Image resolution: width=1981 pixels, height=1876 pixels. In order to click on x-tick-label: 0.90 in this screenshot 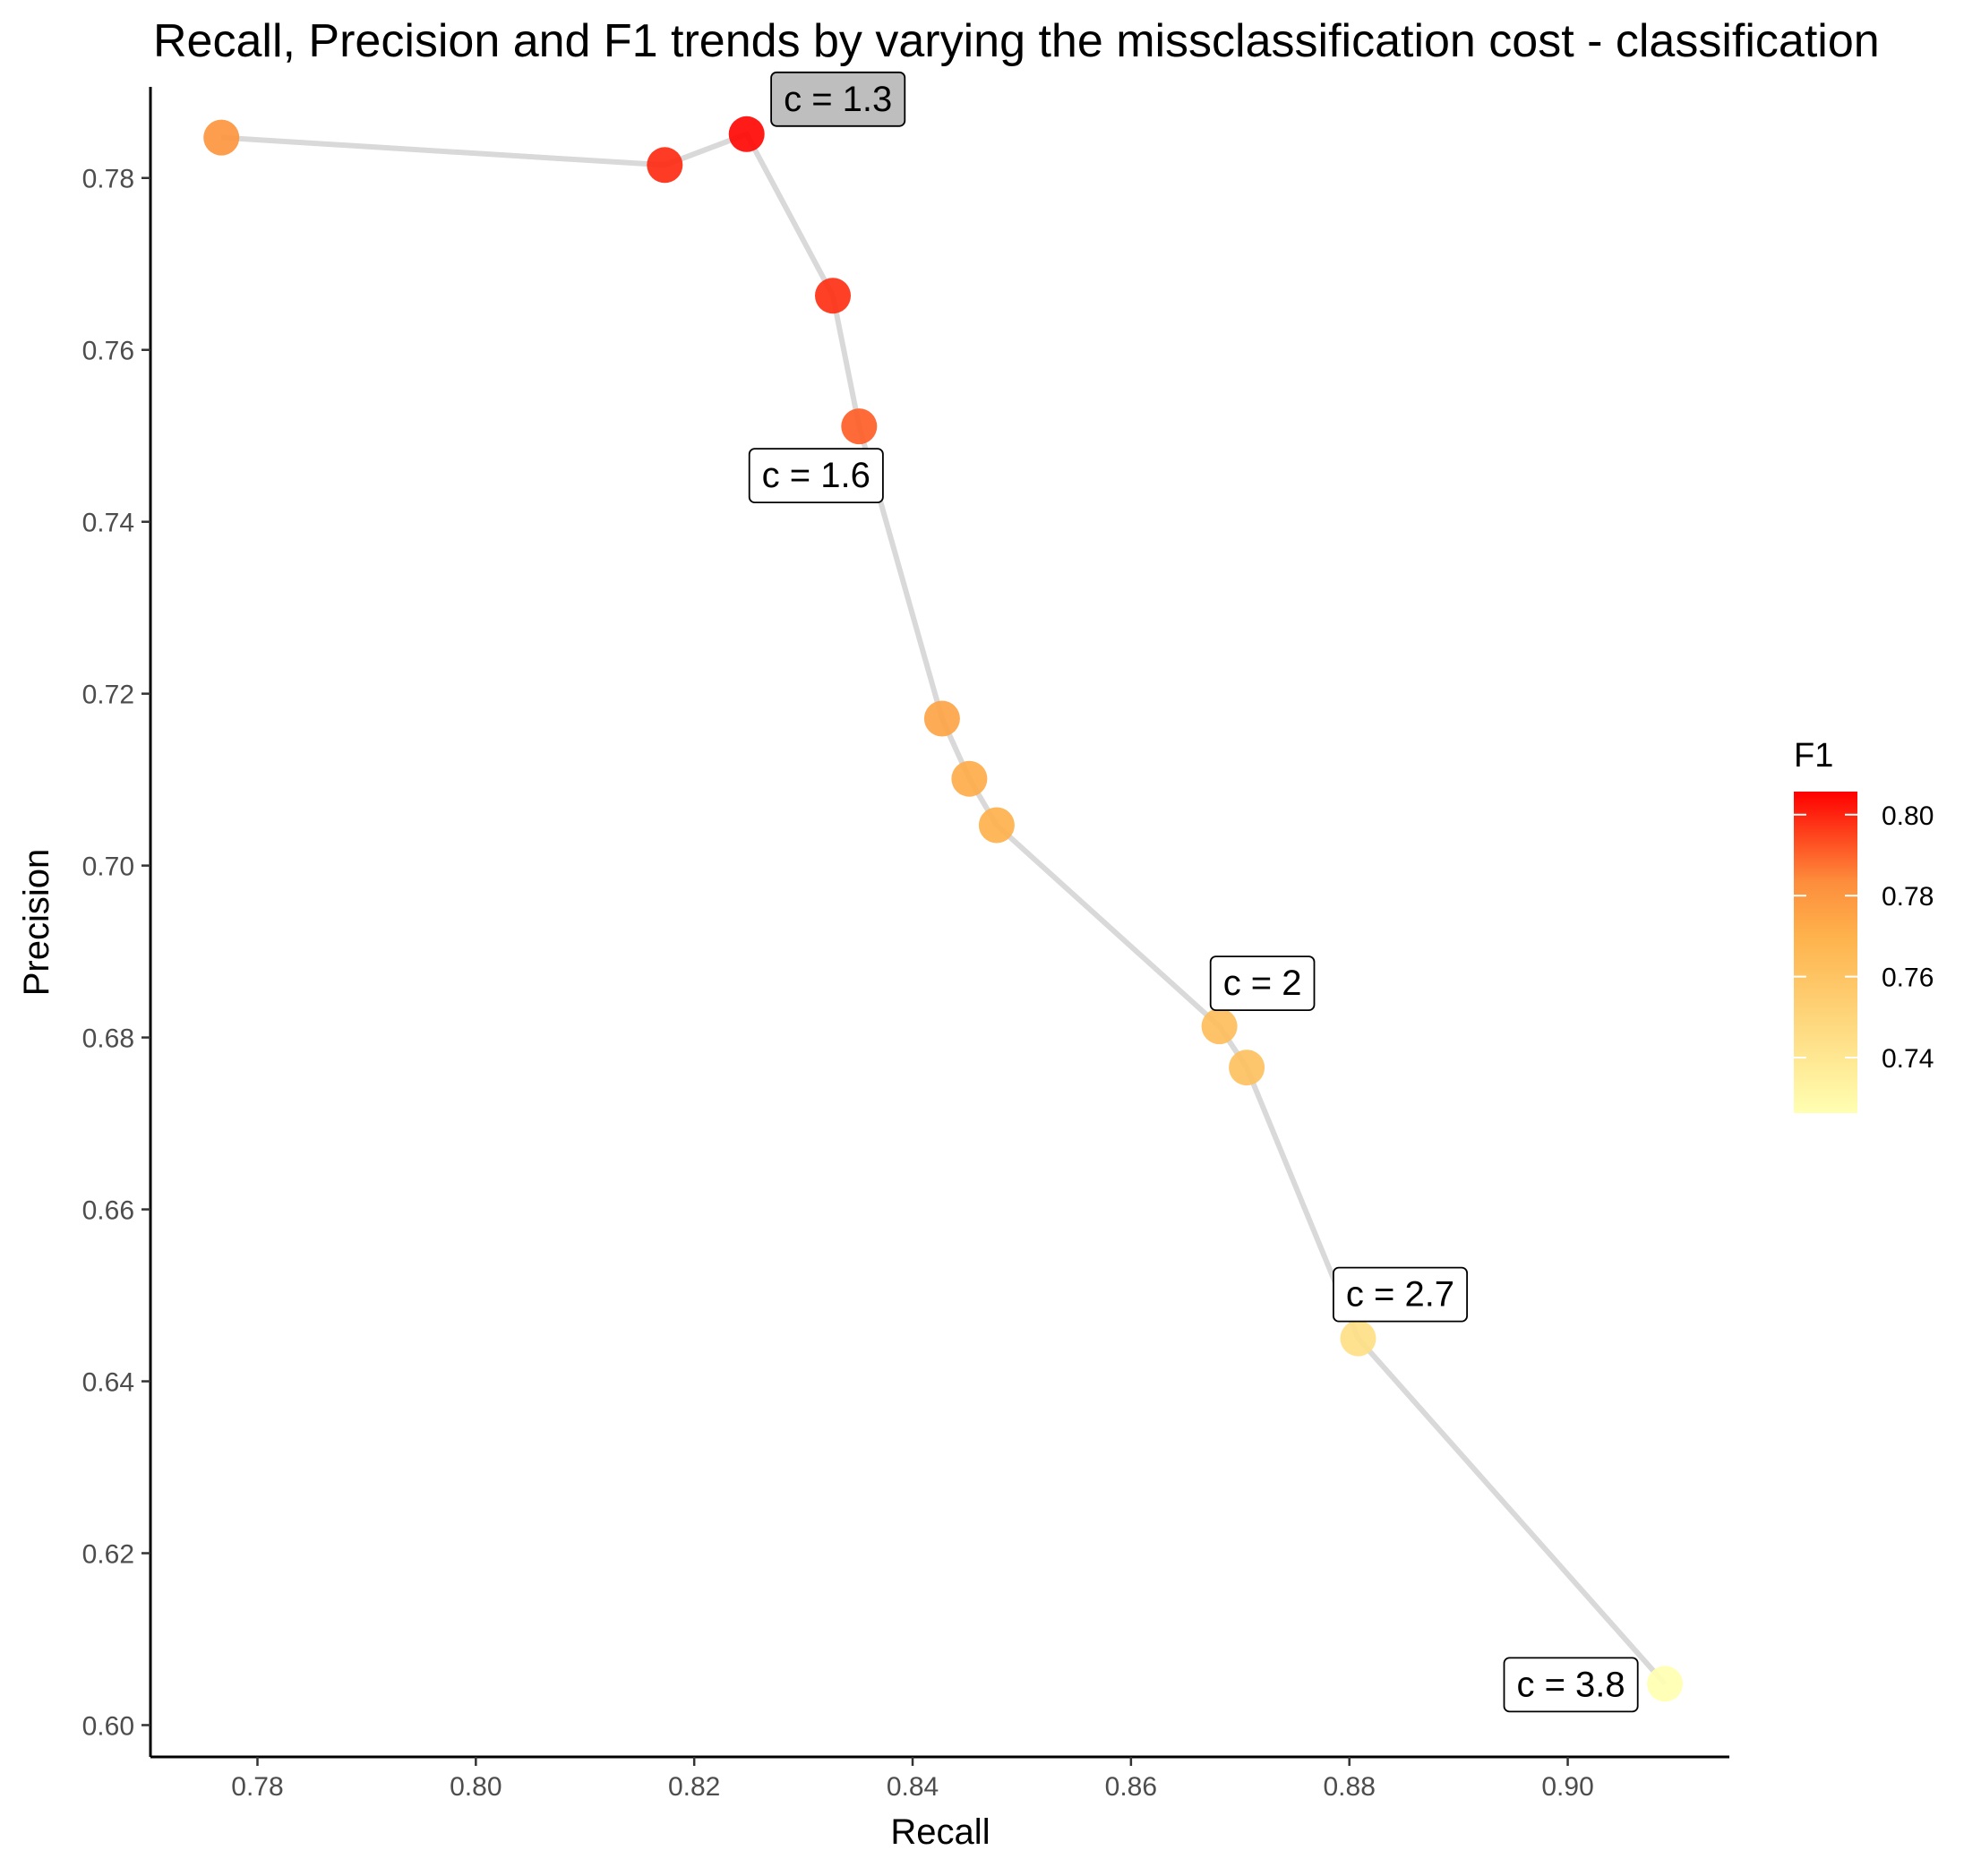, I will do `click(1567, 1787)`.